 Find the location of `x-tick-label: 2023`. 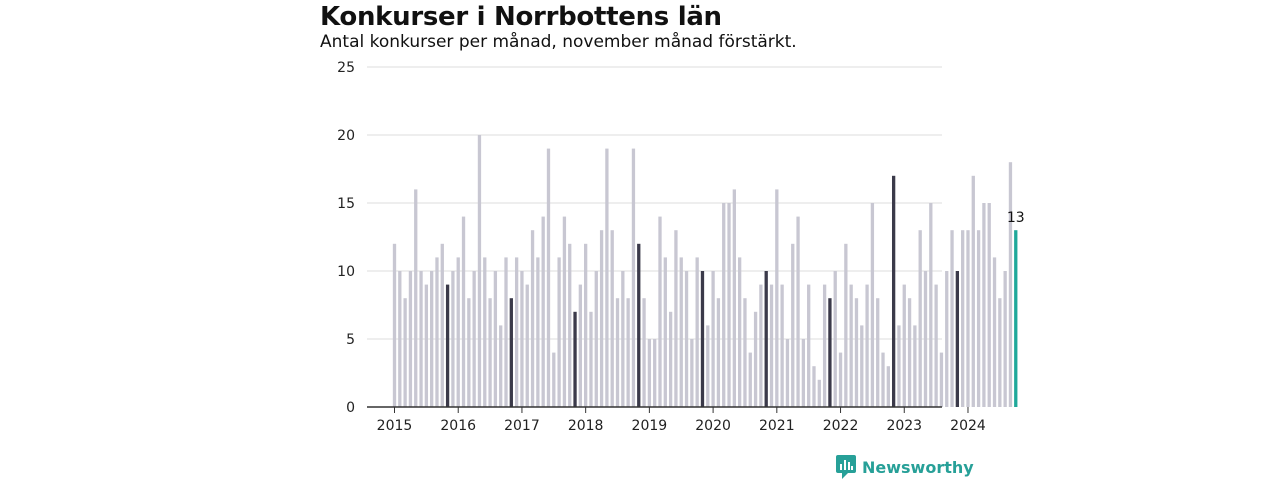

x-tick-label: 2023 is located at coordinates (904, 426).